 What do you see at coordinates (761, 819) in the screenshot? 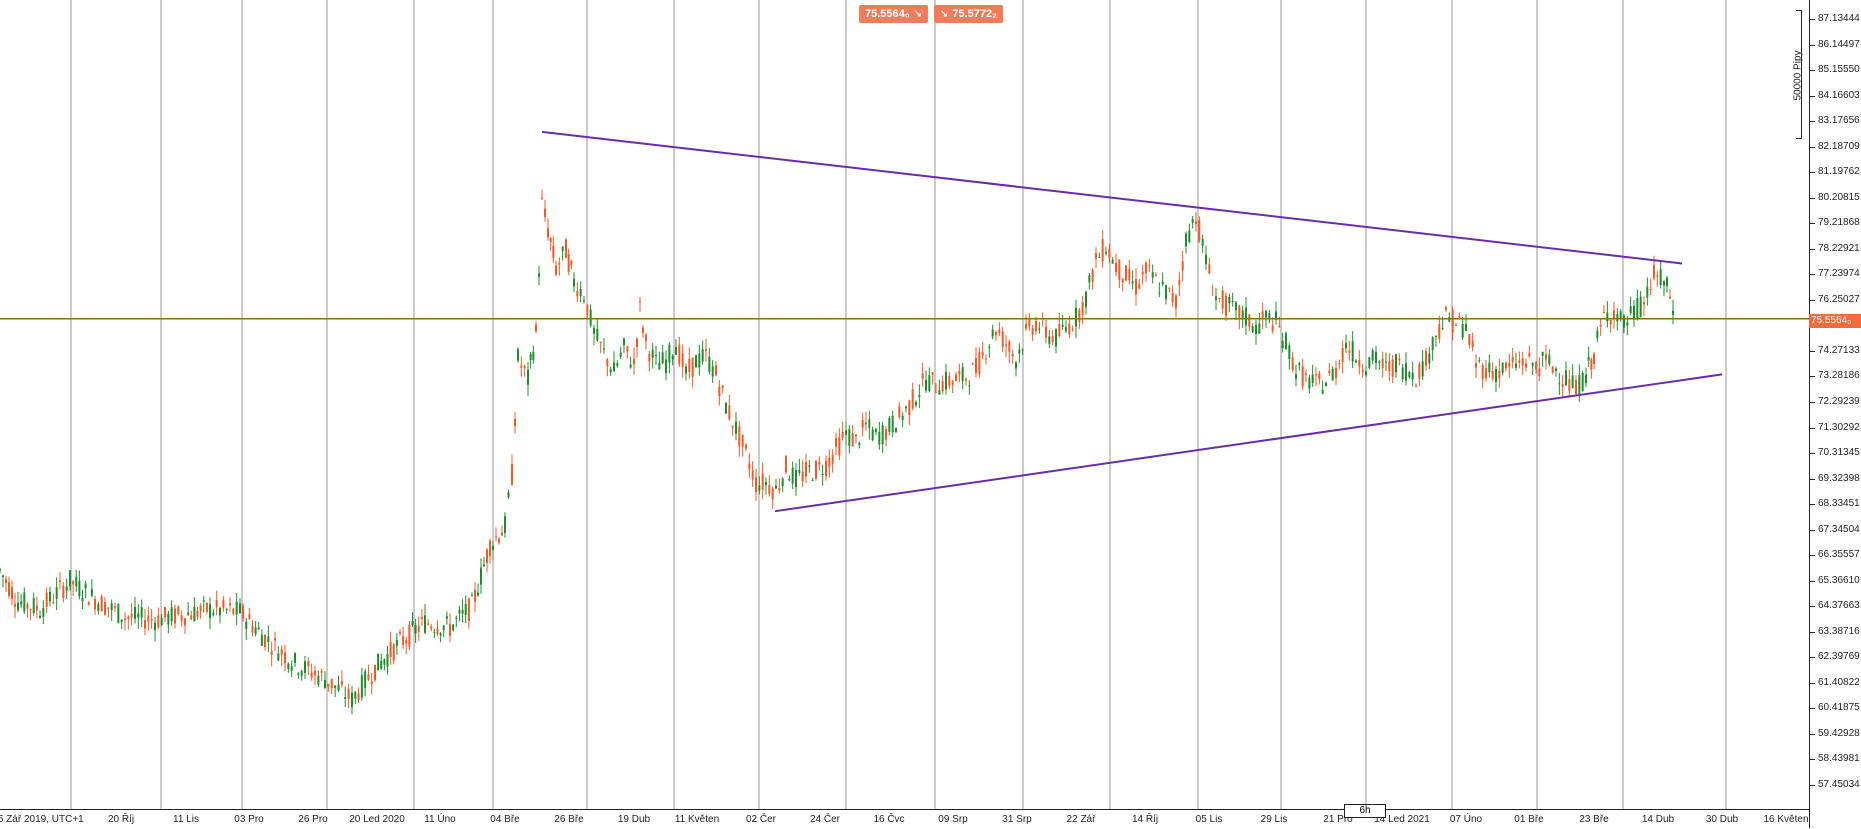
I see `time-tick-label: 02 Čer` at bounding box center [761, 819].